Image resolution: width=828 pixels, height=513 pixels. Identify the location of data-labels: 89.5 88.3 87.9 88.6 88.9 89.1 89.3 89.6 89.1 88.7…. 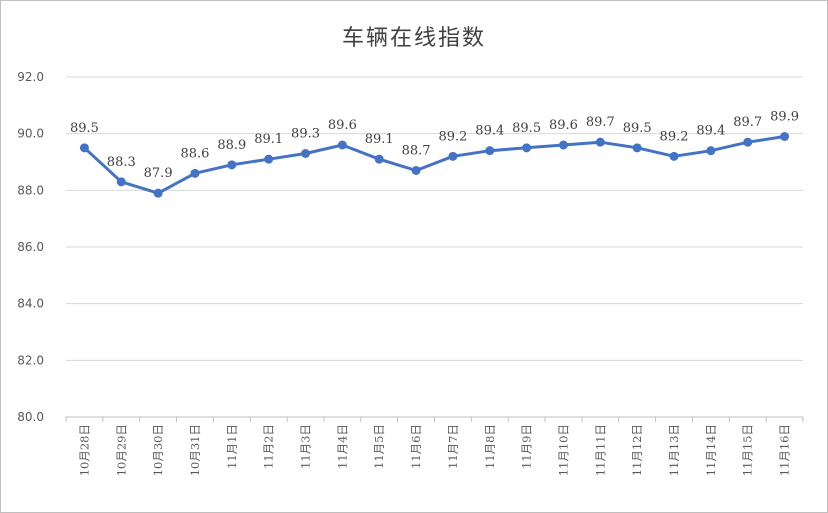
(434, 146).